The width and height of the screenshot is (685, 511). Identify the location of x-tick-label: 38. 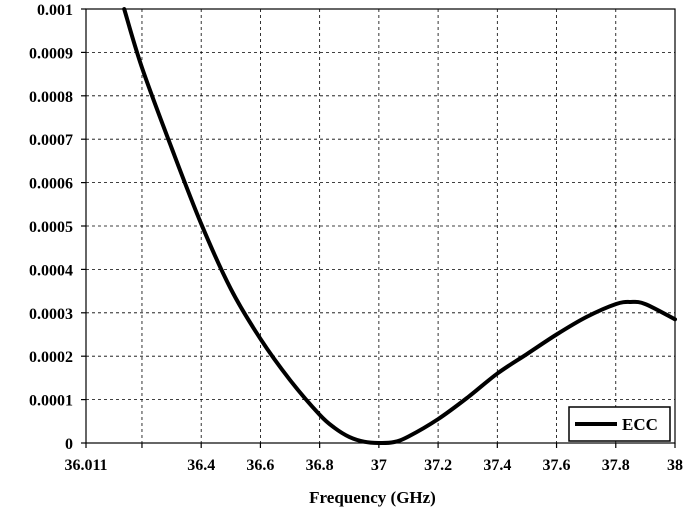
(675, 465).